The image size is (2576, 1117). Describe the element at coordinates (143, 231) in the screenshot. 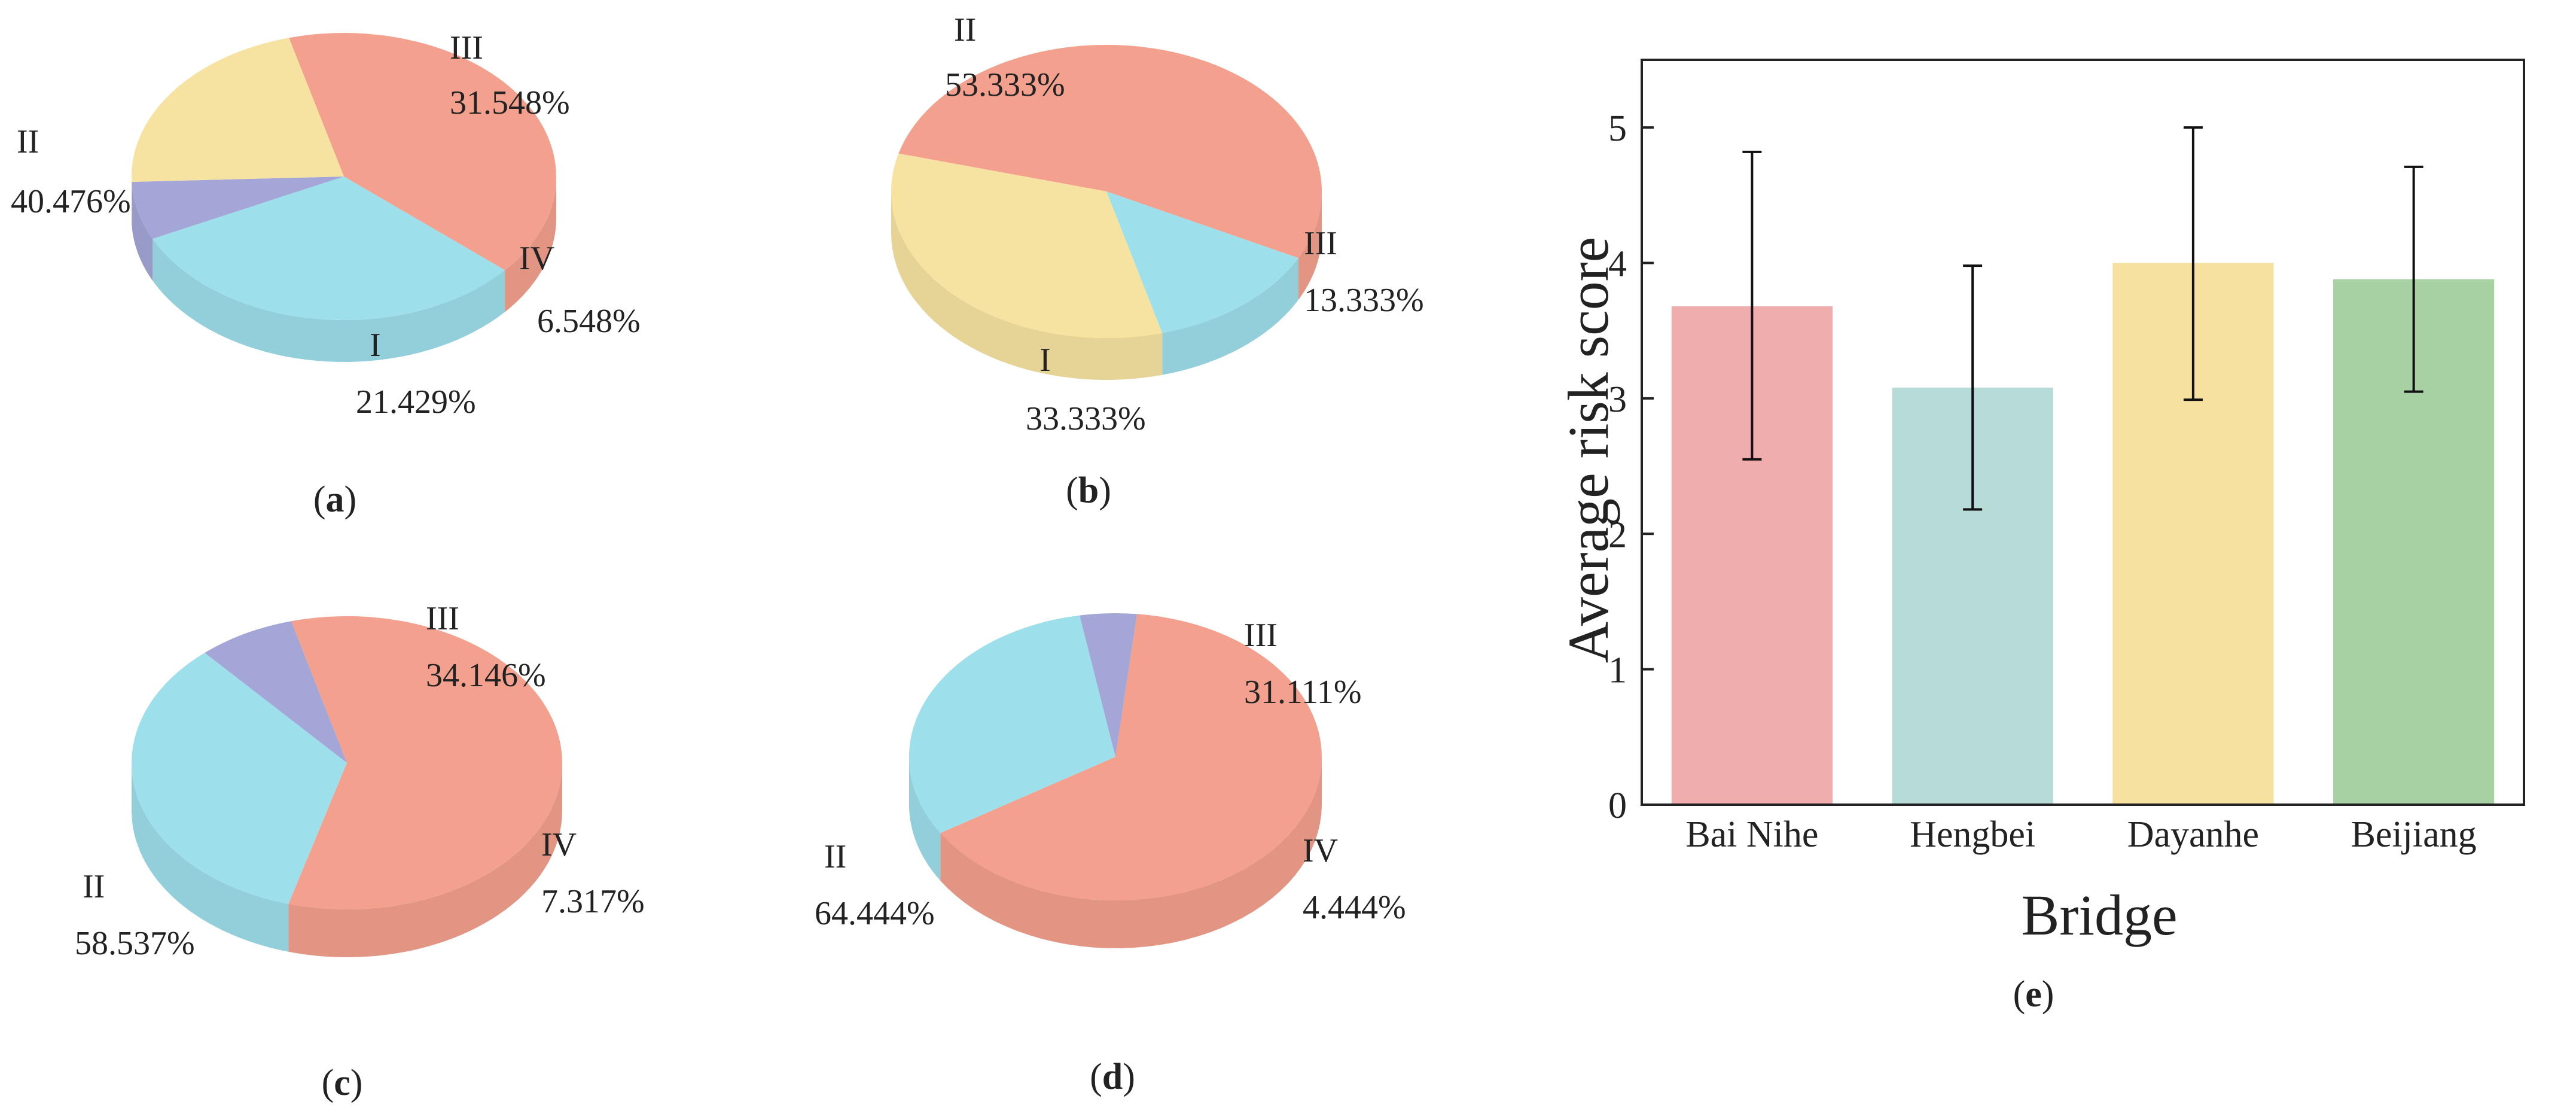

I see `pie-a-side-iv` at that location.